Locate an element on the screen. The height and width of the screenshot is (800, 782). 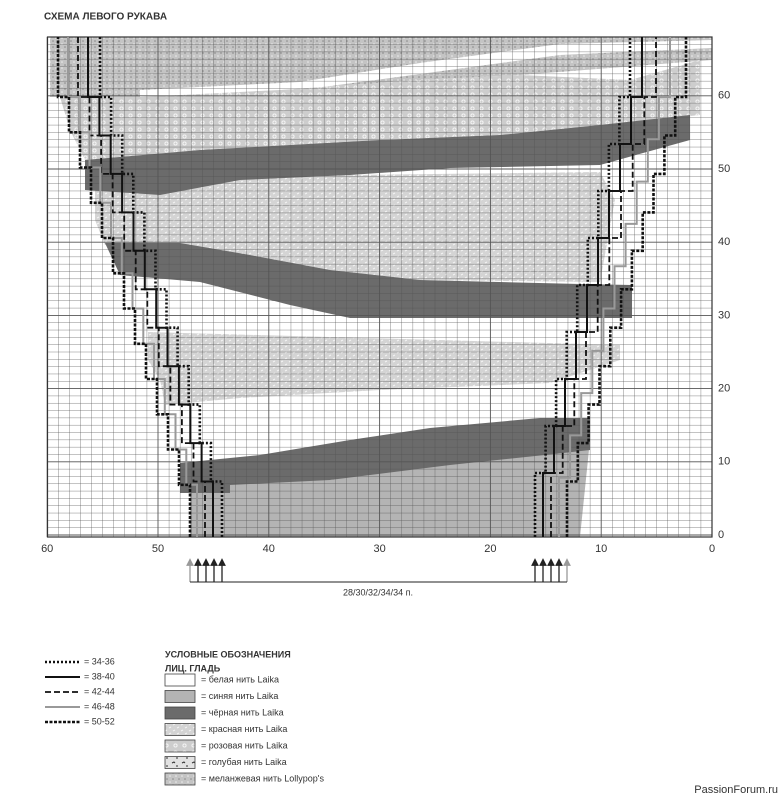
y-axis-label: 60 is located at coordinates (724, 96).